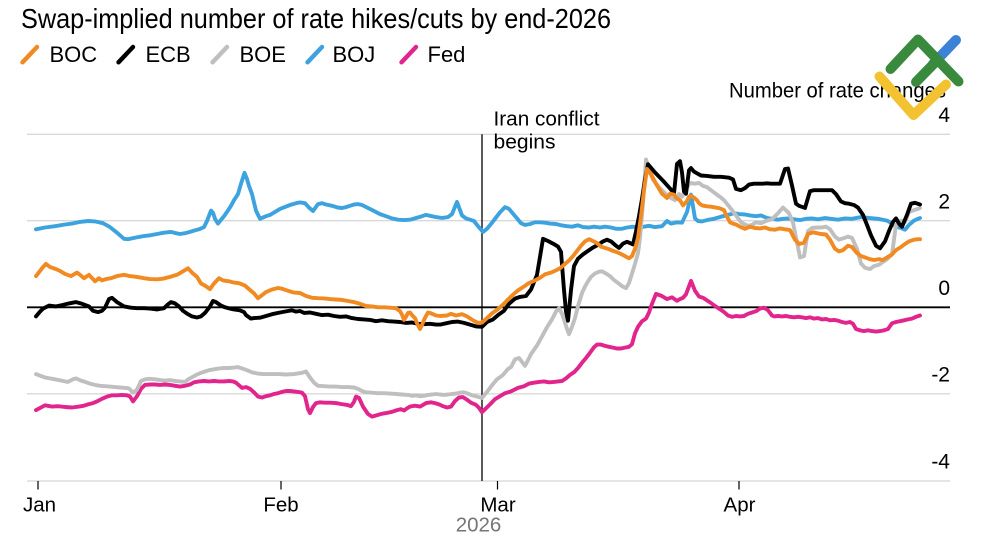 This screenshot has height=550, width=1000. I want to click on svg-text: Apr, so click(740, 505).